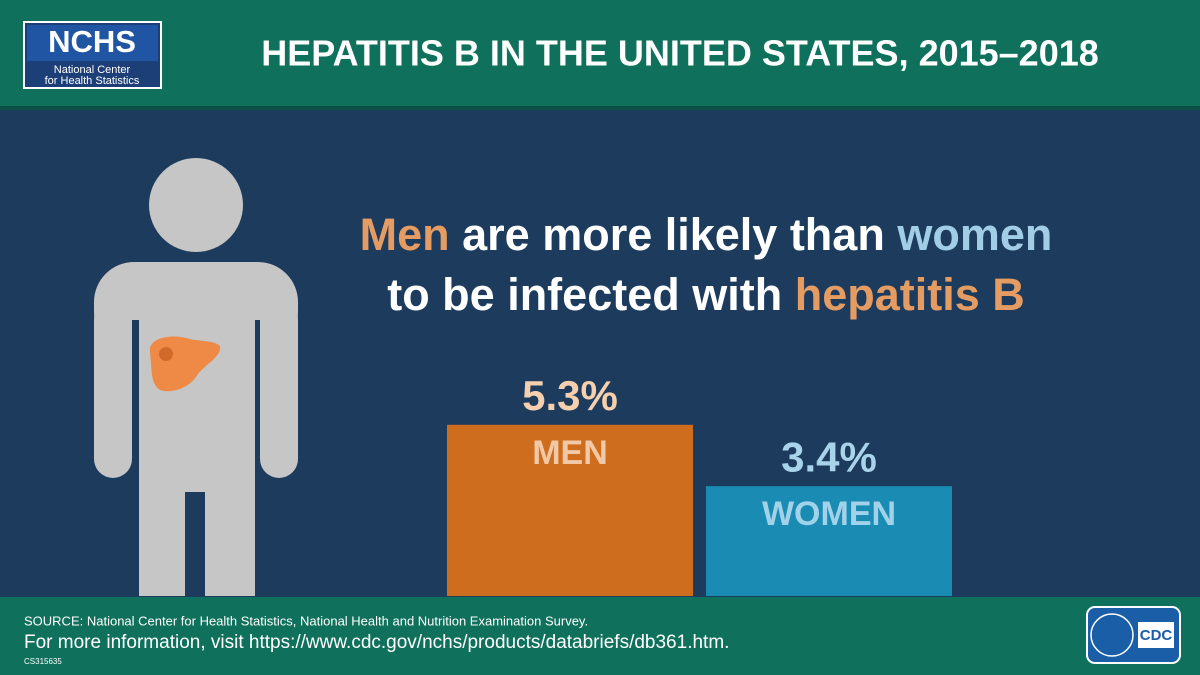  What do you see at coordinates (673, 234) in the screenshot?
I see `headline-text: are more likely than` at bounding box center [673, 234].